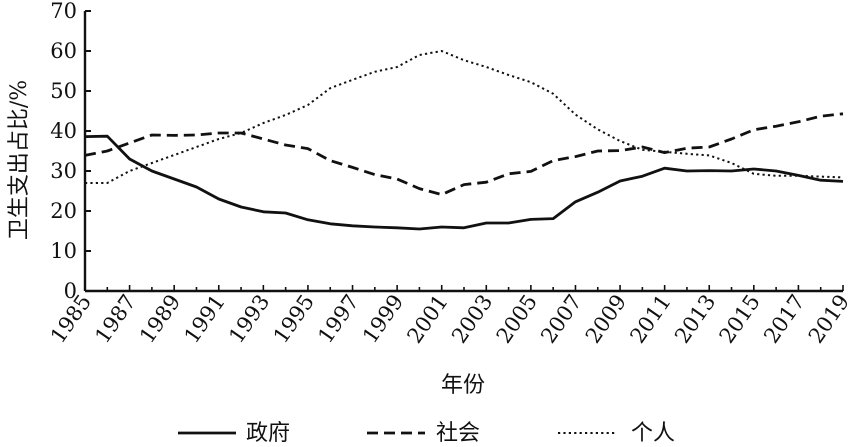  What do you see at coordinates (784, 319) in the screenshot?
I see `x-tick-label: 2017` at bounding box center [784, 319].